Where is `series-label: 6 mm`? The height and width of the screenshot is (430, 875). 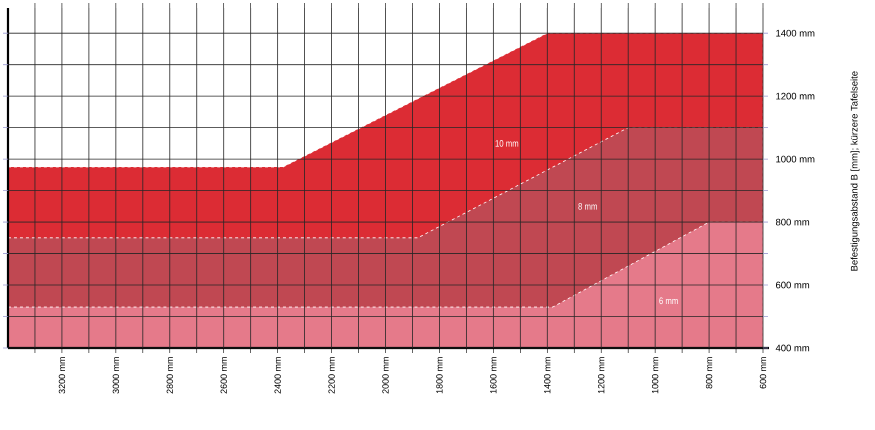 series-label: 6 mm is located at coordinates (668, 300).